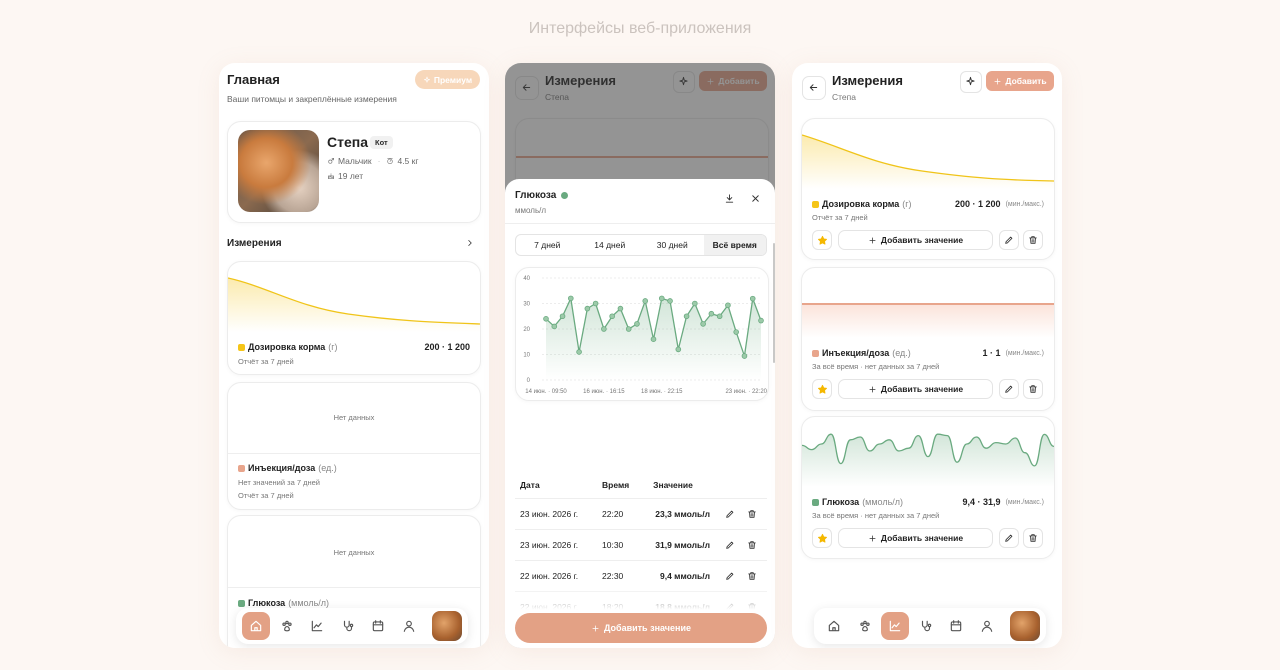  I want to click on glucose-sparkline, so click(928, 460).